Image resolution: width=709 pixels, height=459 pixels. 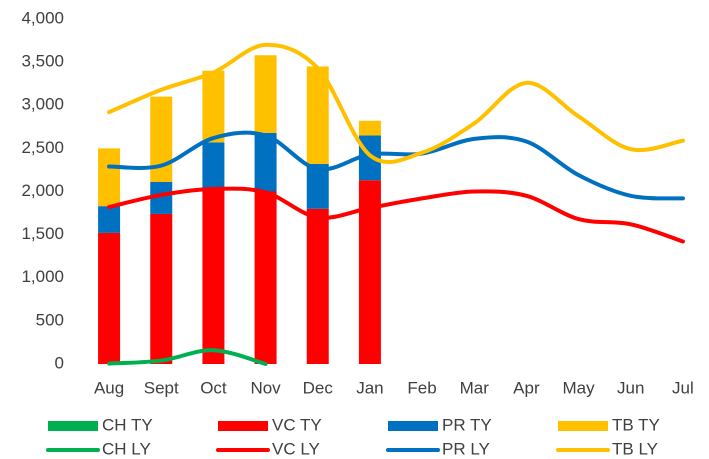 I want to click on x-tick-label: Apr, so click(x=526, y=387).